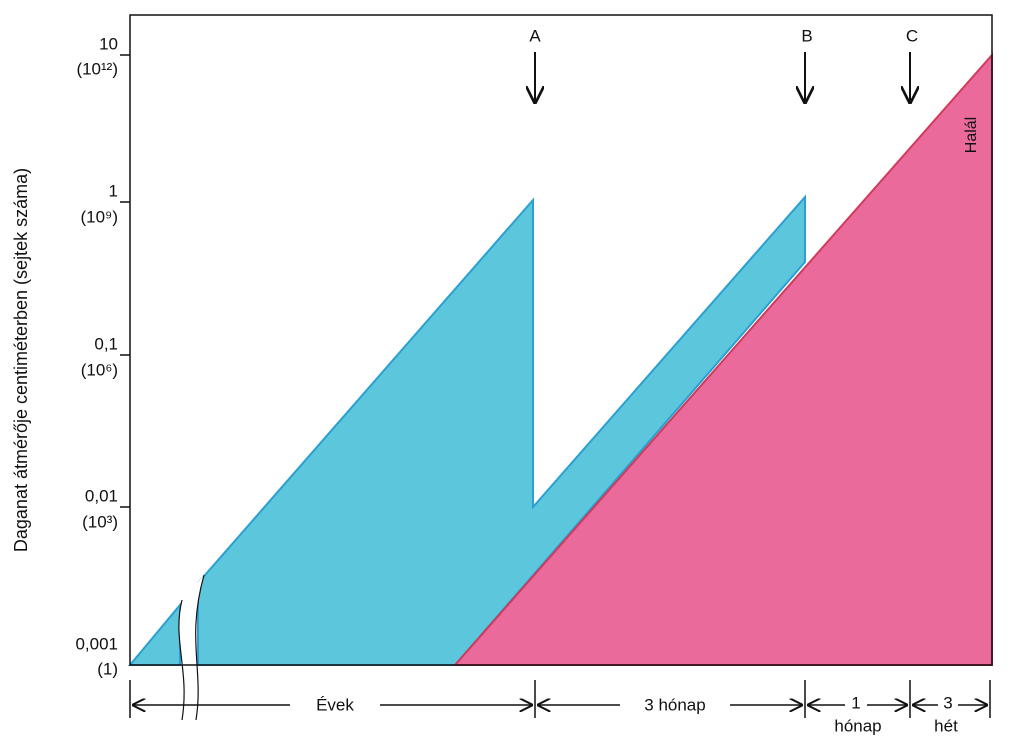 Image resolution: width=1024 pixels, height=742 pixels. I want to click on interval-label: Évek, so click(335, 704).